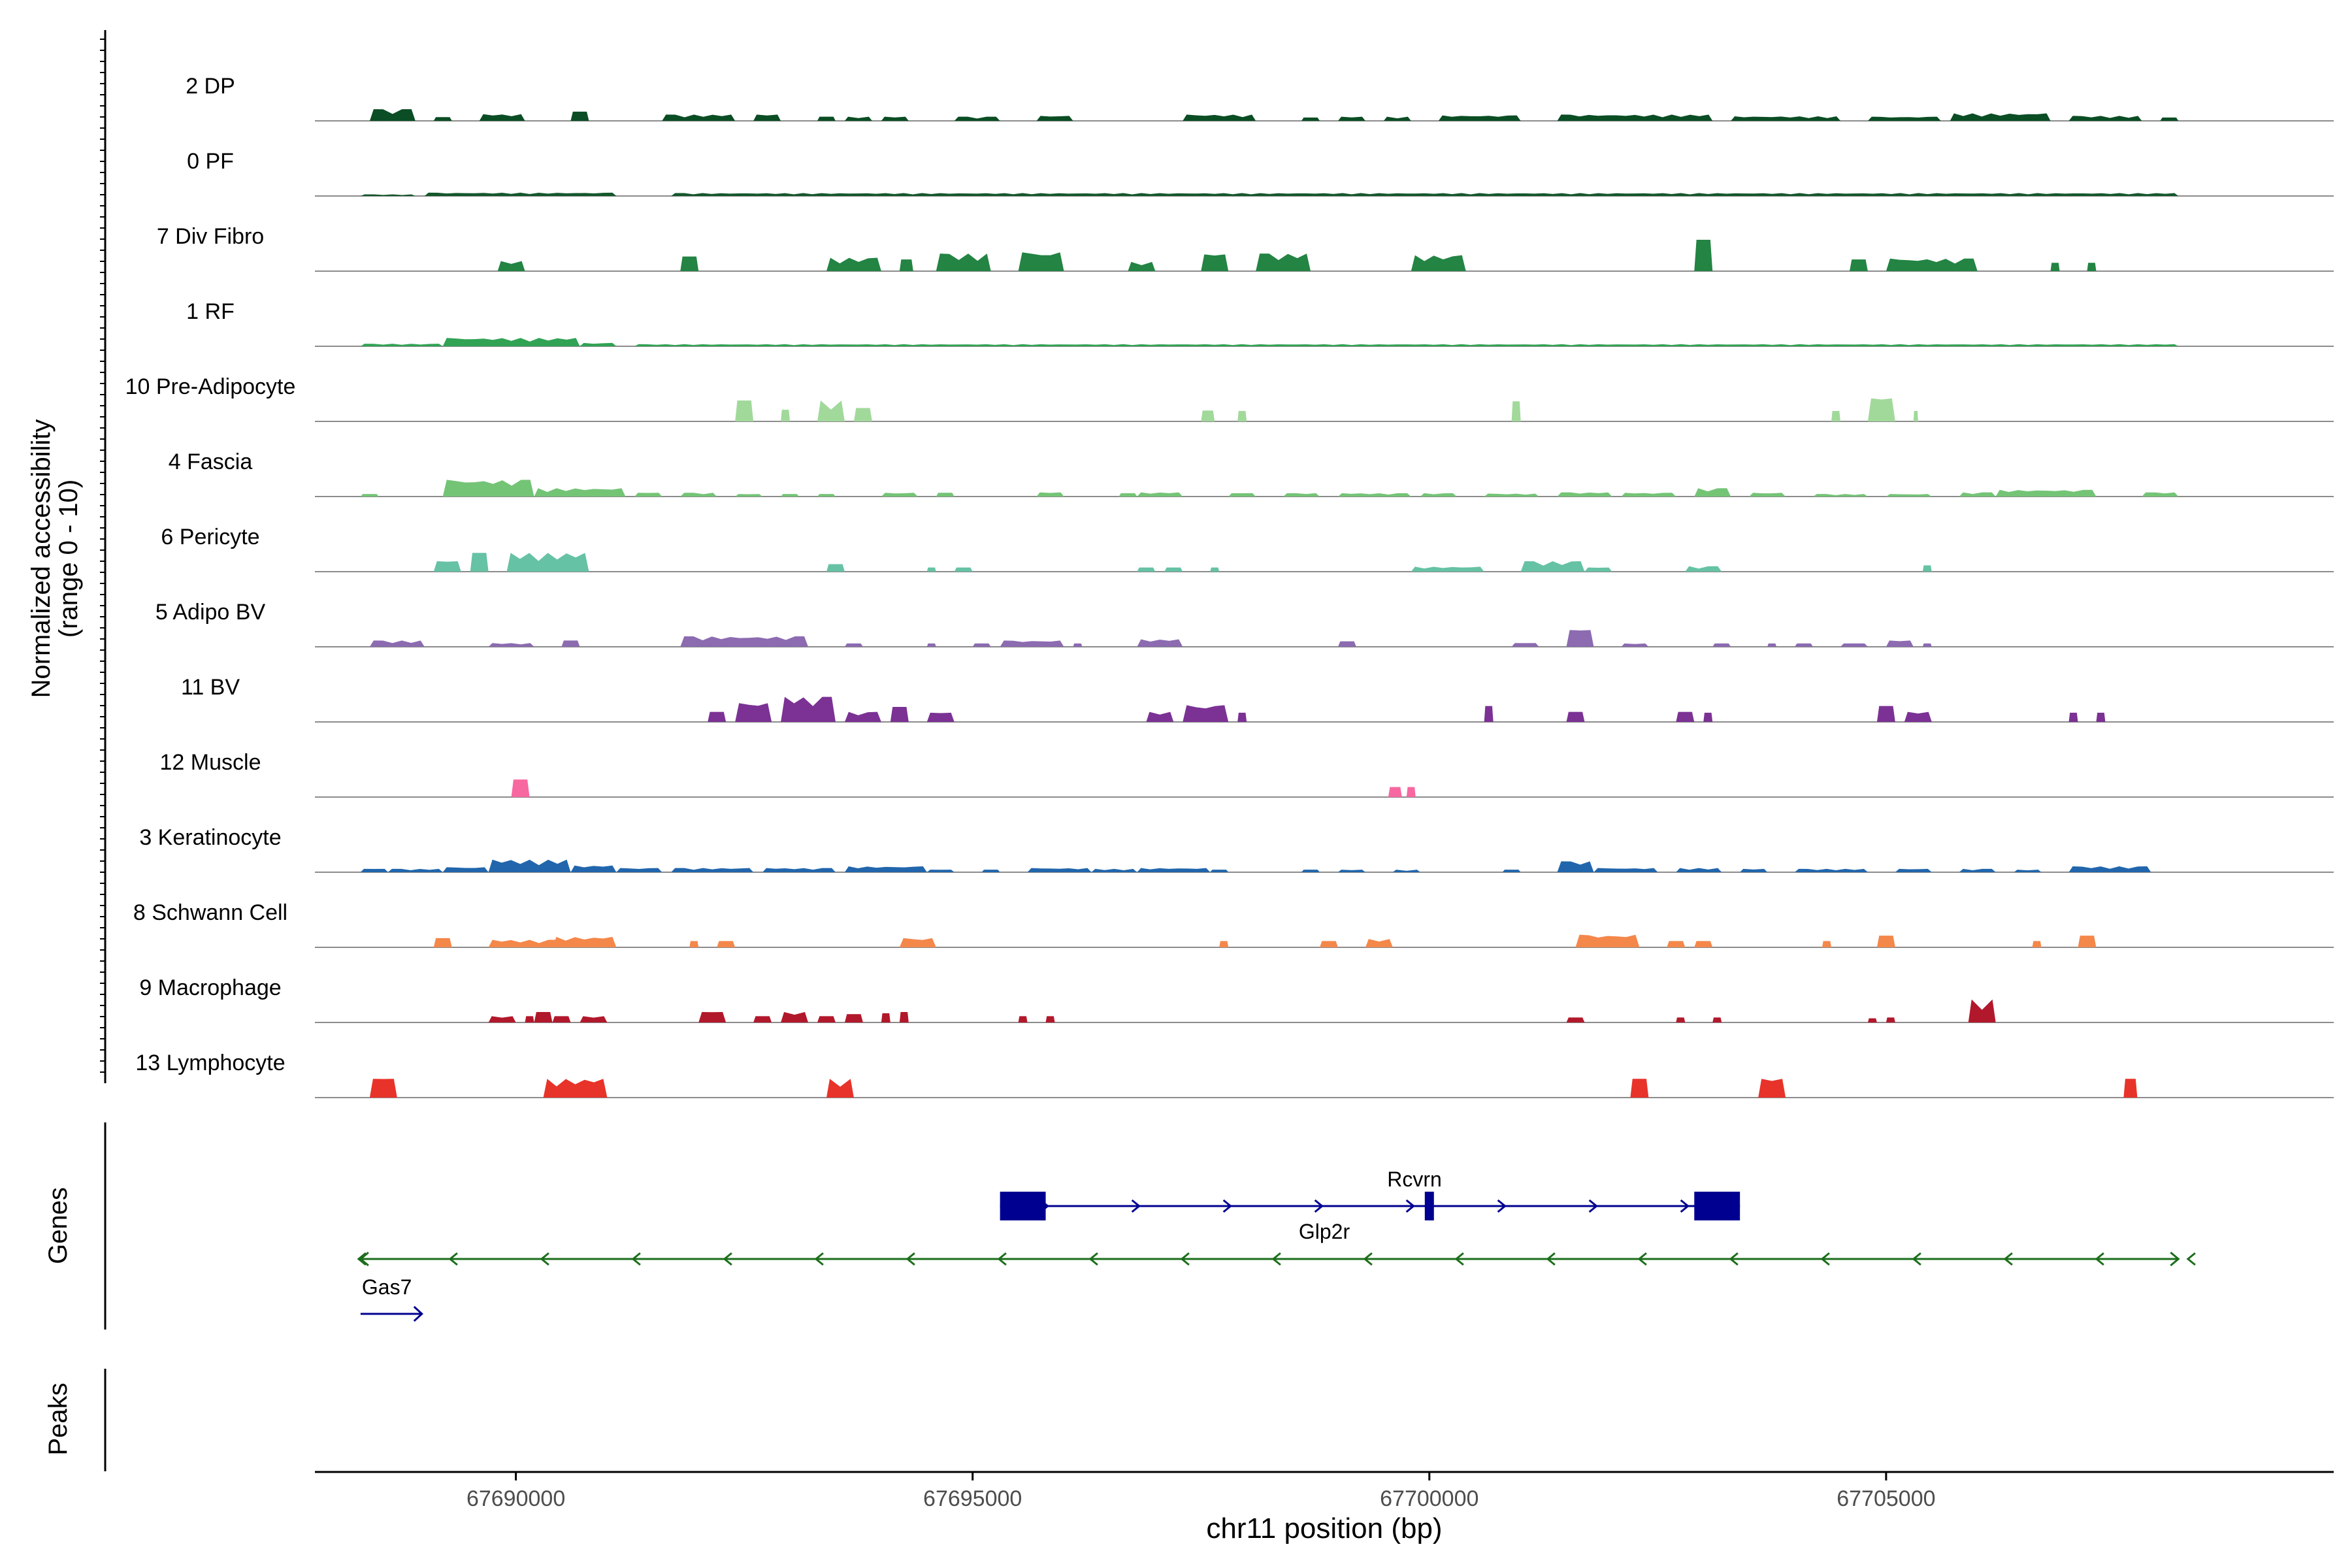 The height and width of the screenshot is (1568, 2352). Describe the element at coordinates (1233, 924) in the screenshot. I see `track-8-schwann-cell: 8 Schwann Cell` at that location.